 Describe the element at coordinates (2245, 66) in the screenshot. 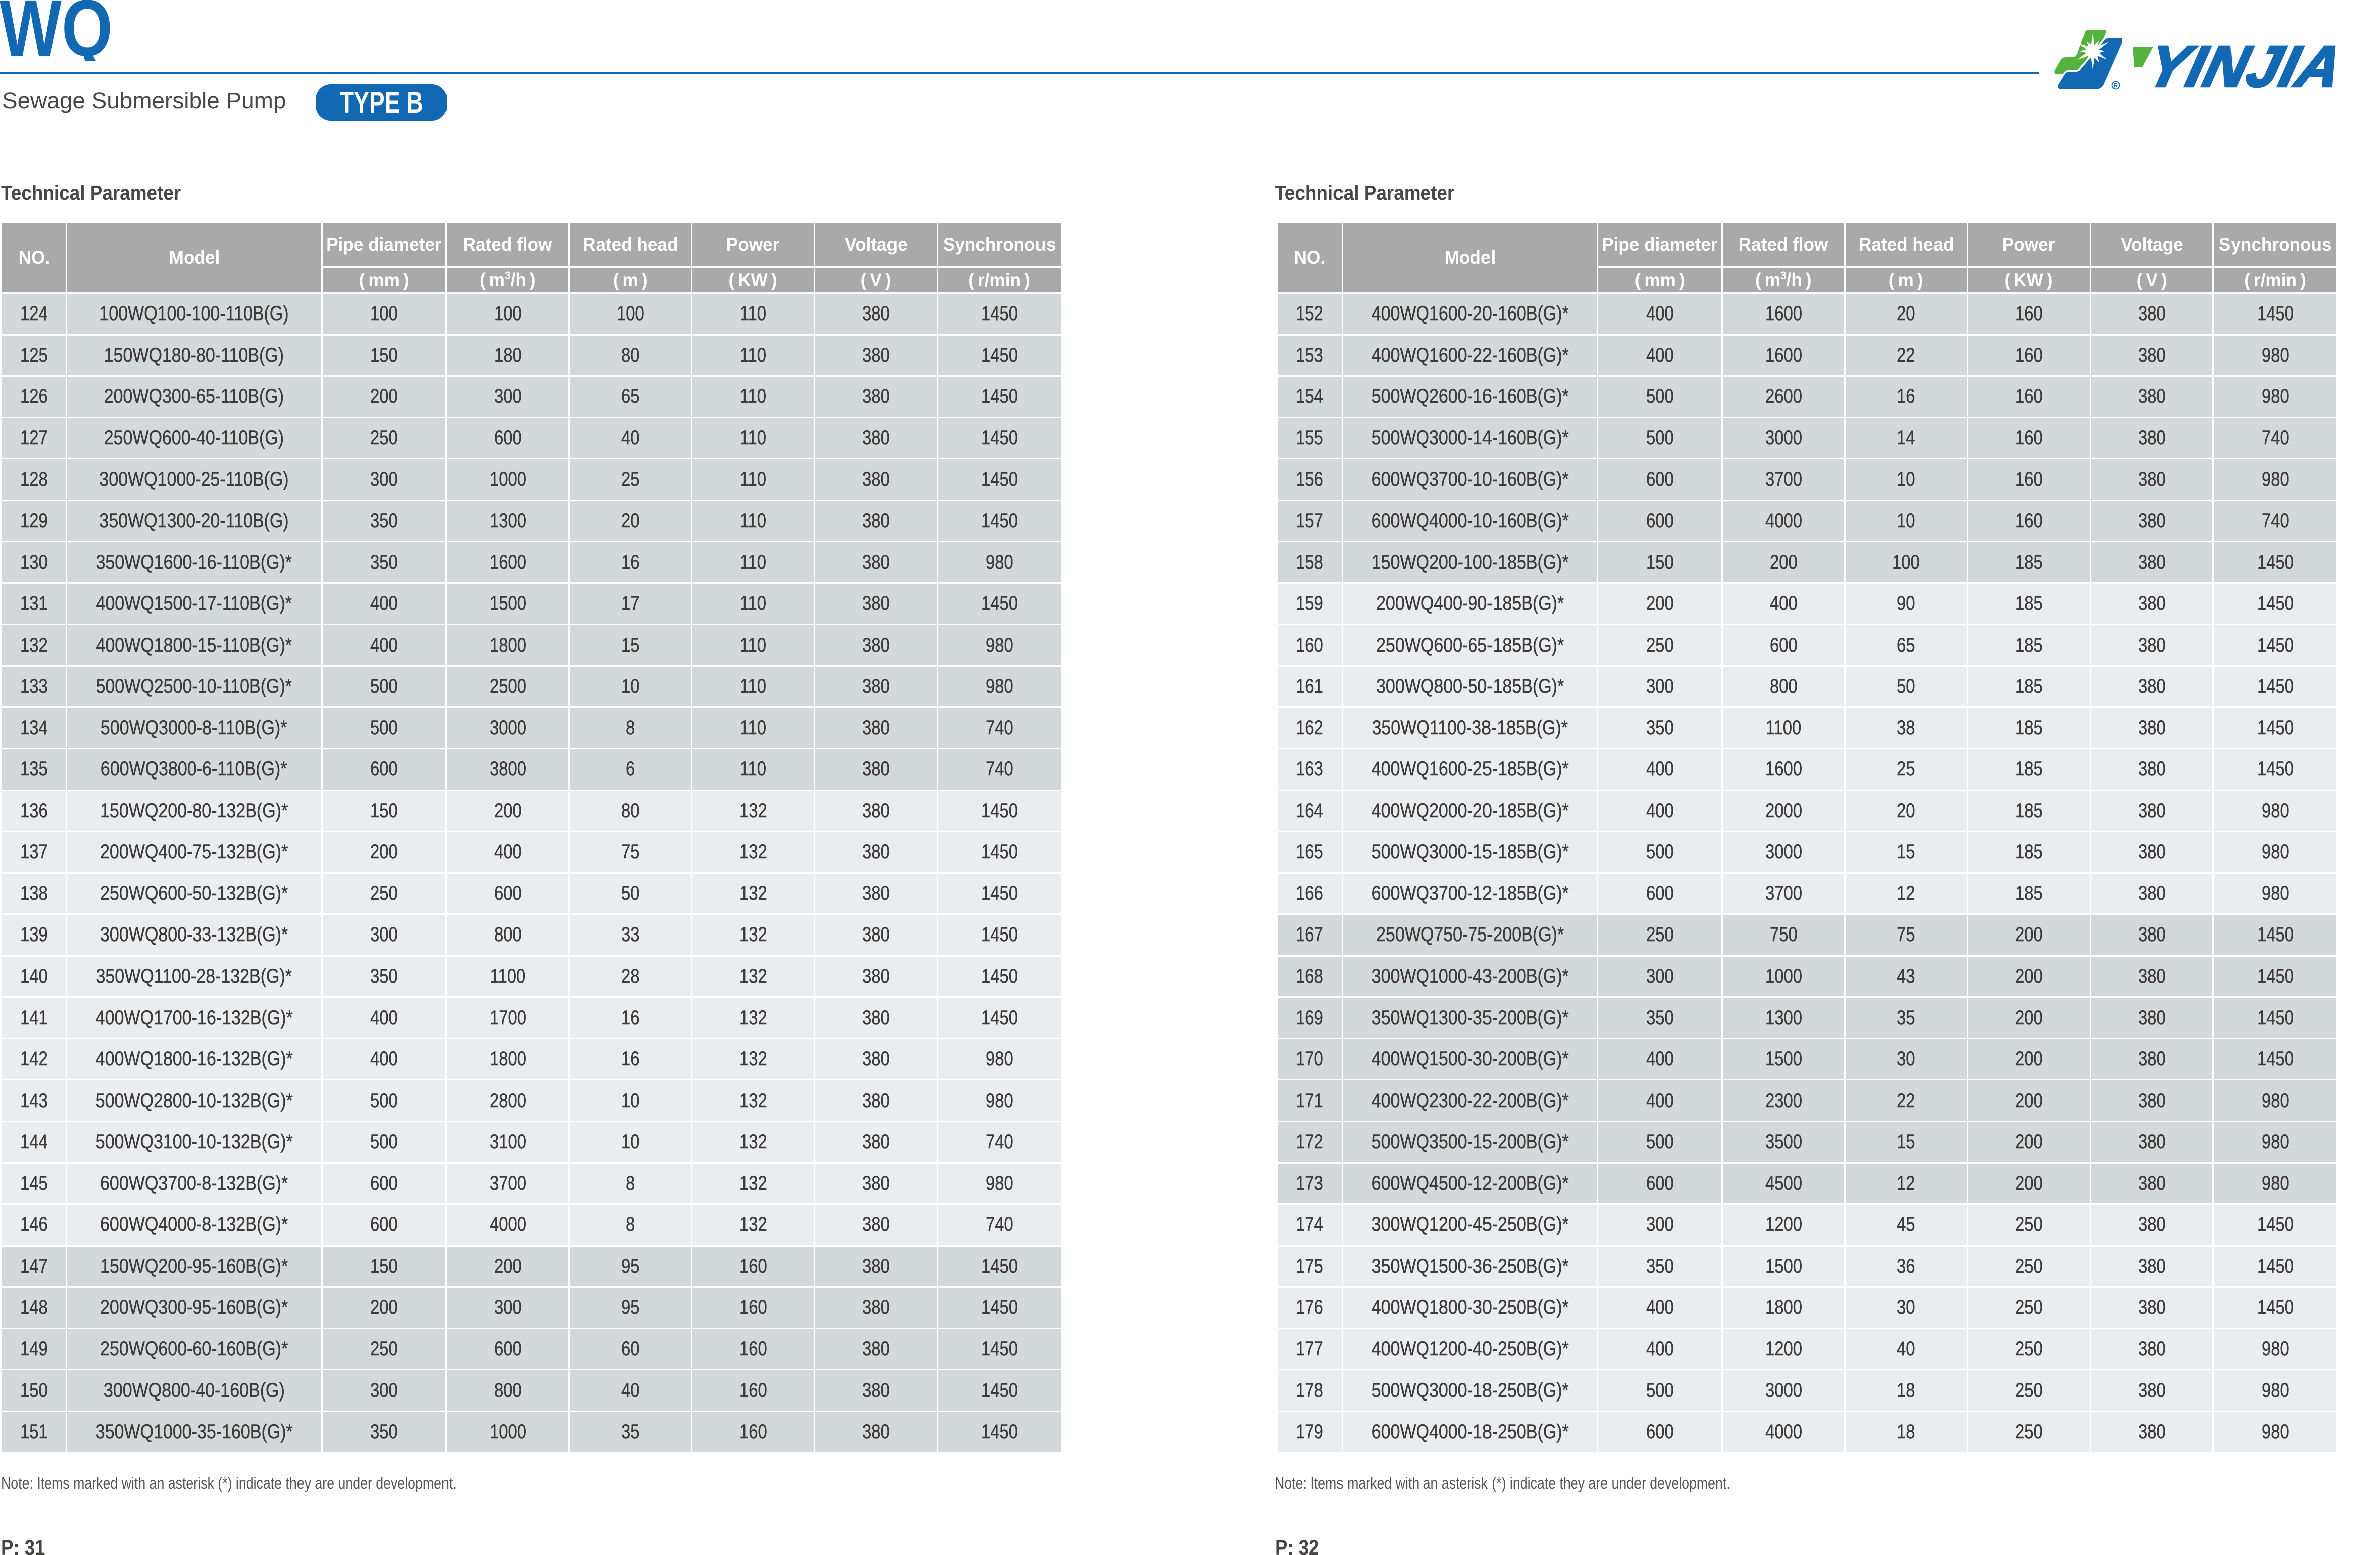

I see `svg-text: YINJIA` at that location.